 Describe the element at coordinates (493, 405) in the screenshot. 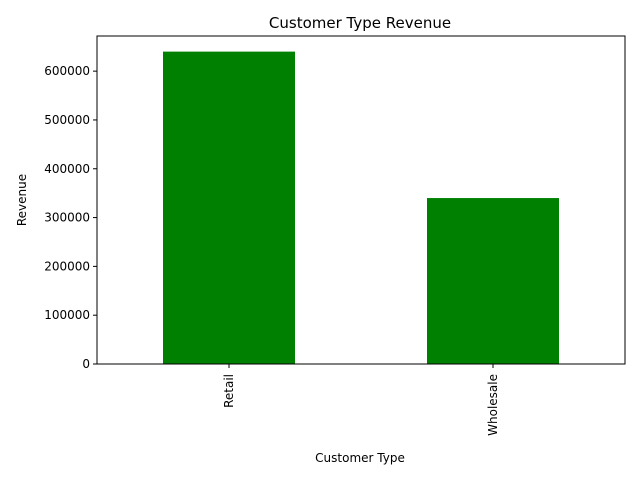

I see `x-tick-label: Wholesale` at that location.